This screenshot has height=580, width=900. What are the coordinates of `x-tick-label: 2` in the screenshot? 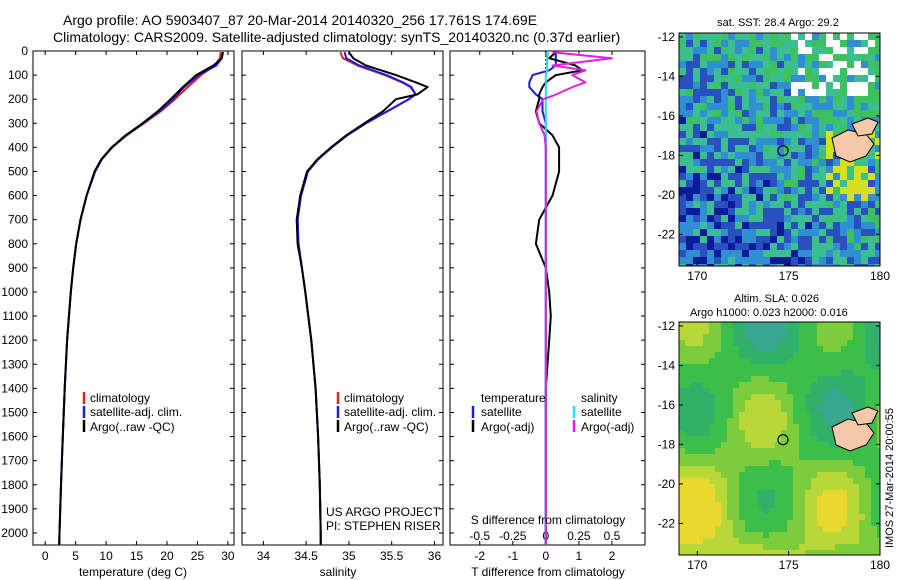 It's located at (612, 556).